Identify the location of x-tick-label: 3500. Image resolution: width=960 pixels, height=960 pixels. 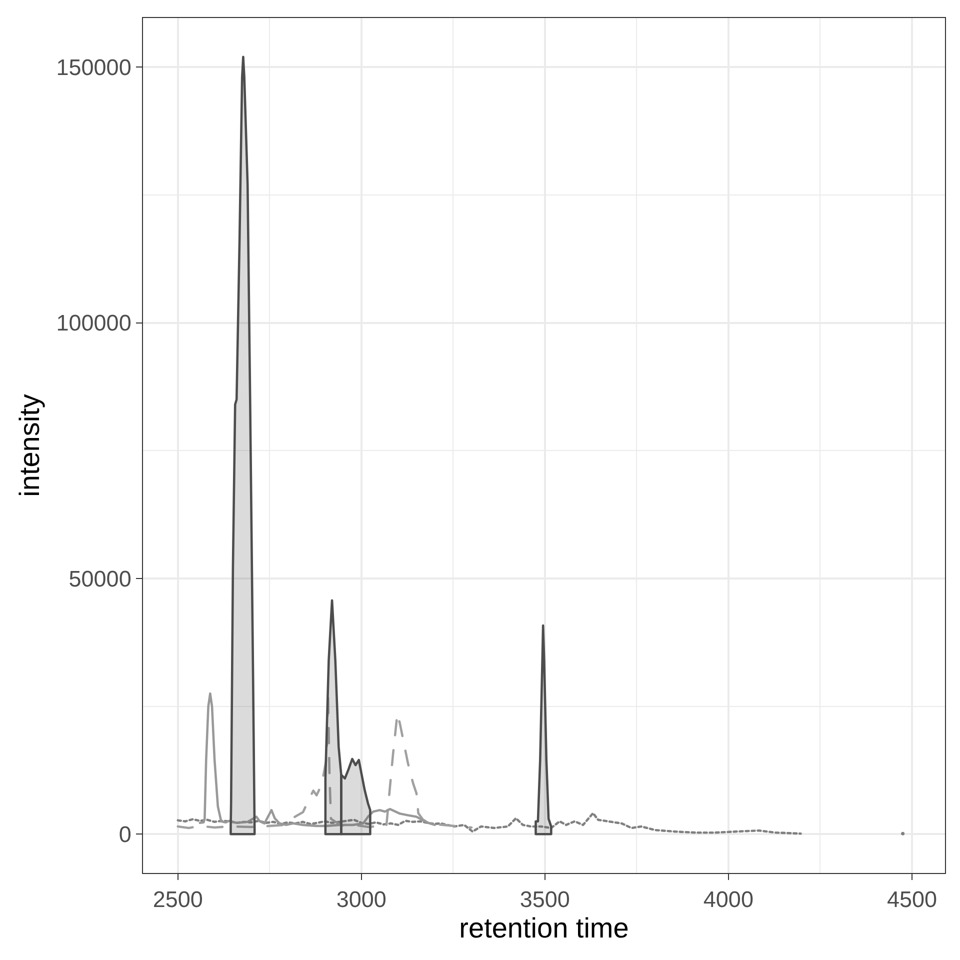
(545, 899).